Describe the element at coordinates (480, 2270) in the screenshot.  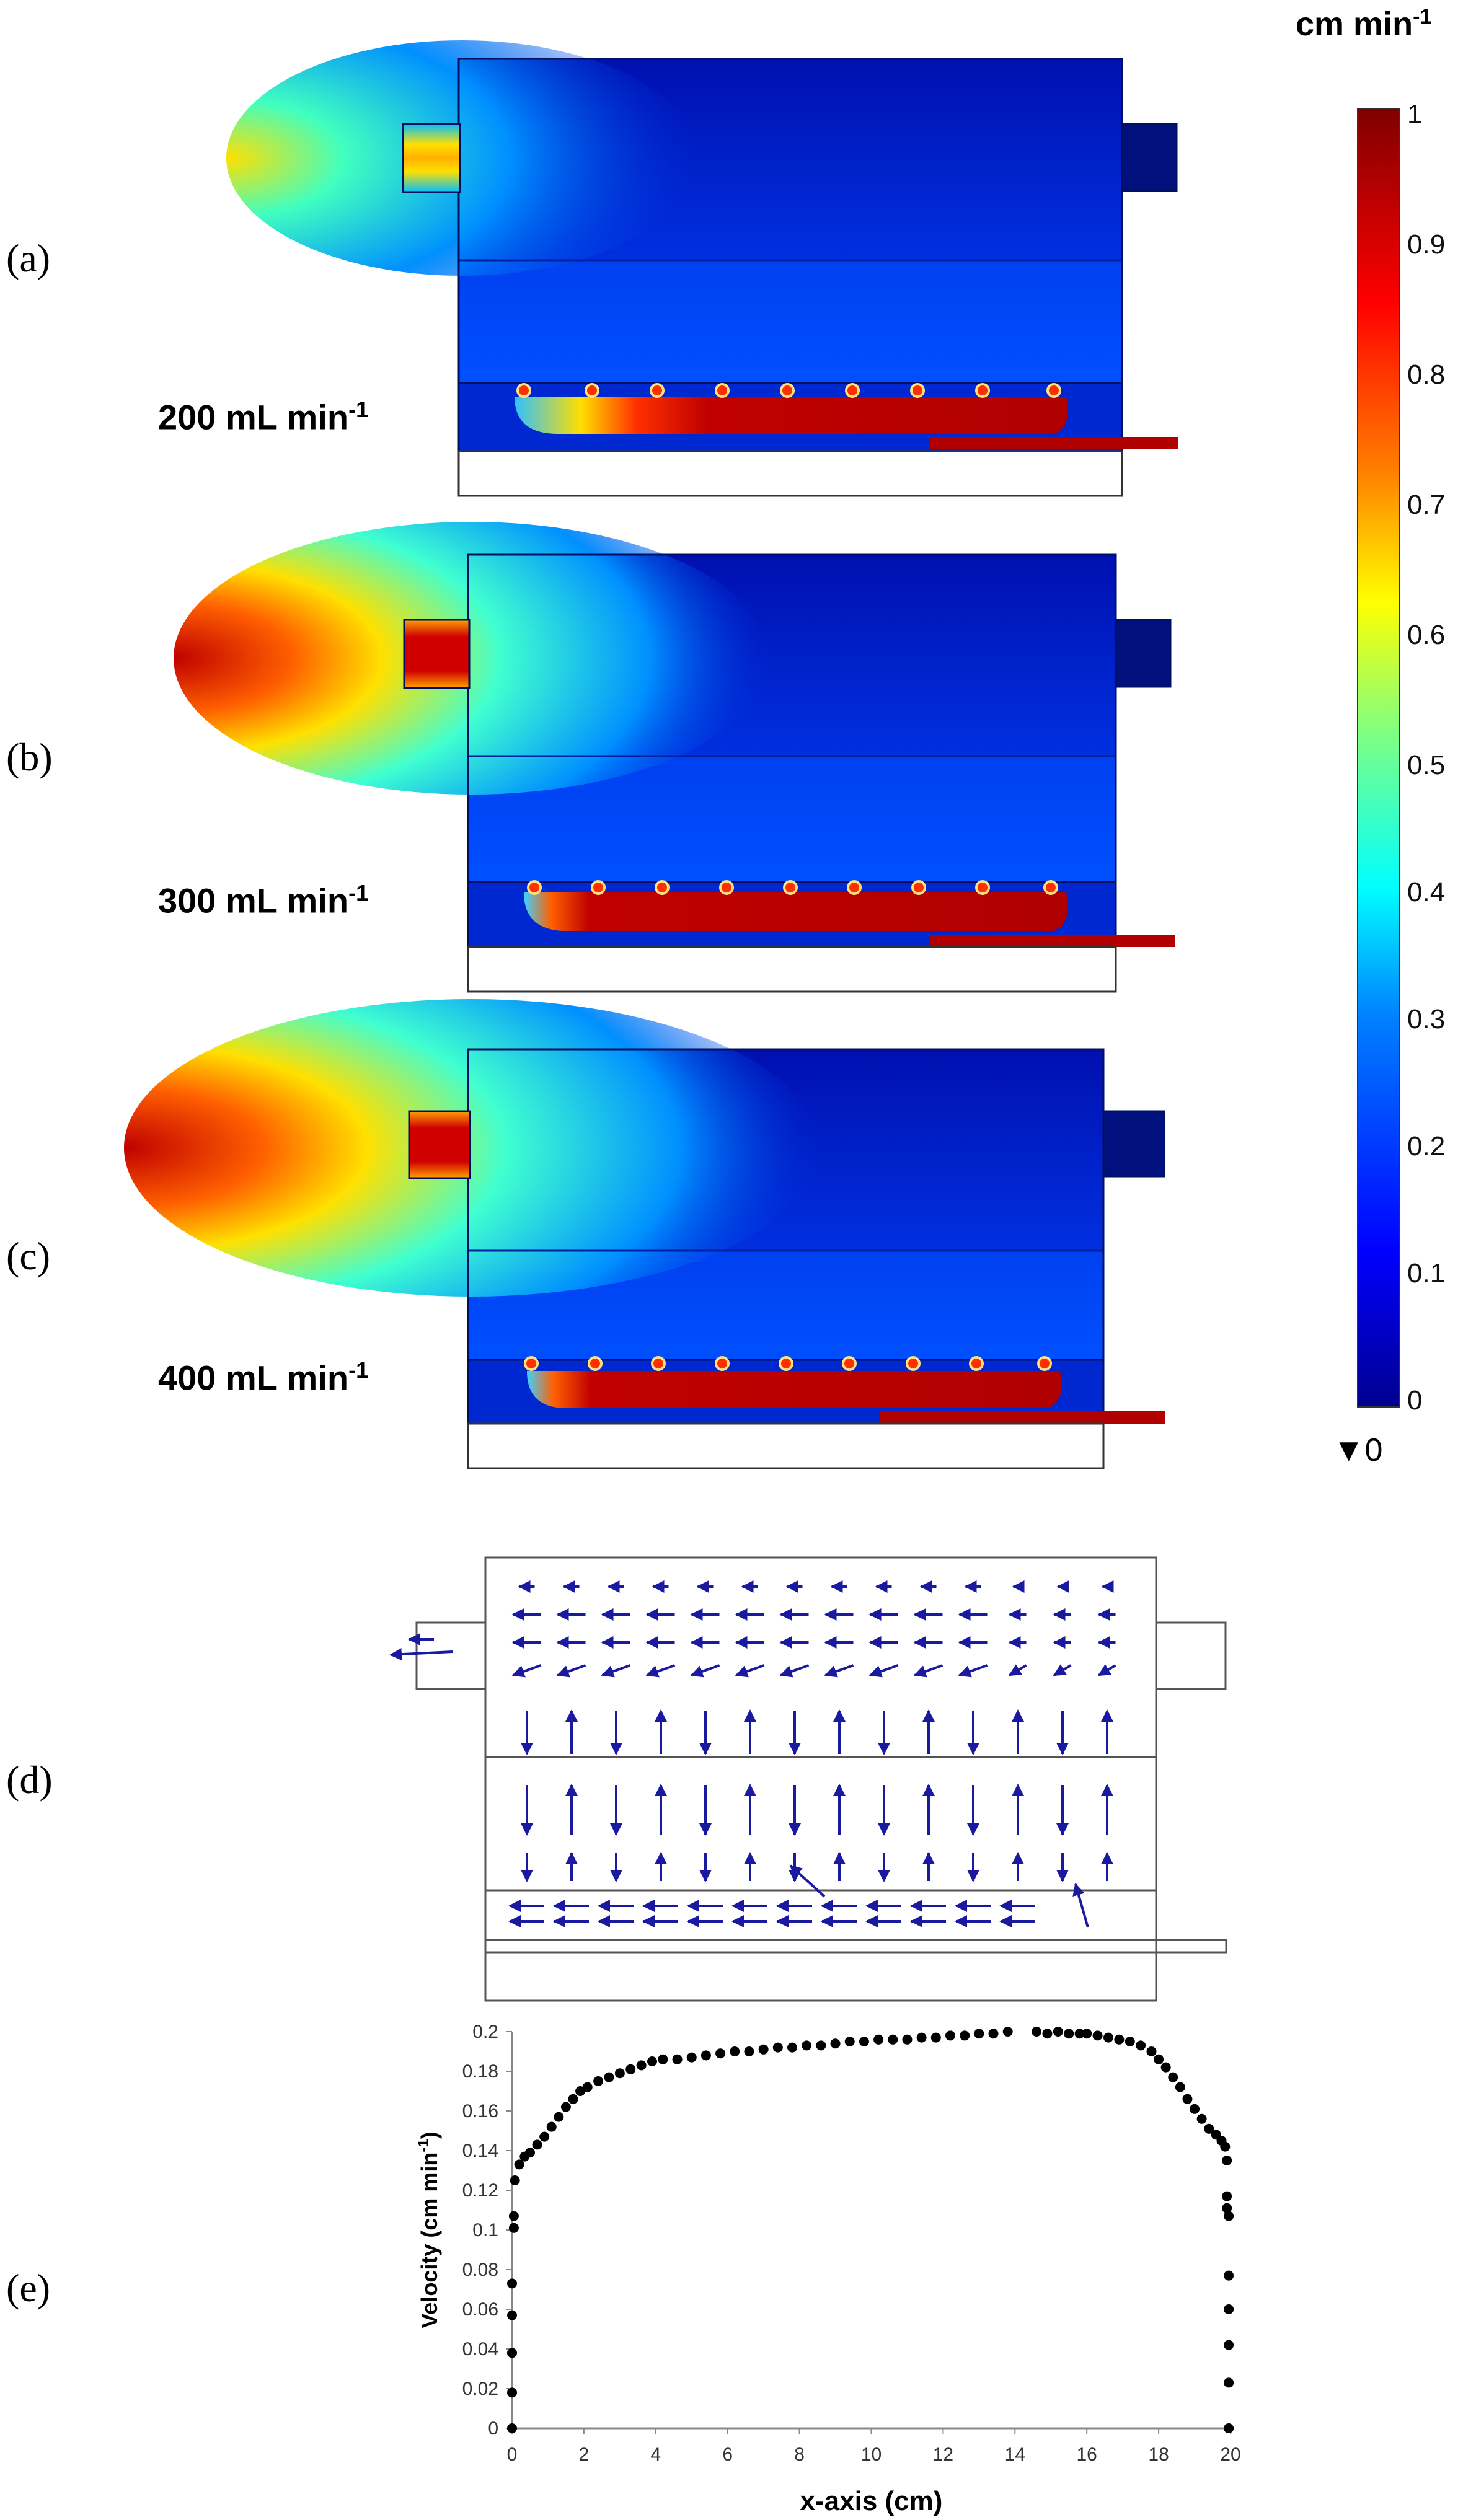
I see `y-tick-label: 0.08` at that location.